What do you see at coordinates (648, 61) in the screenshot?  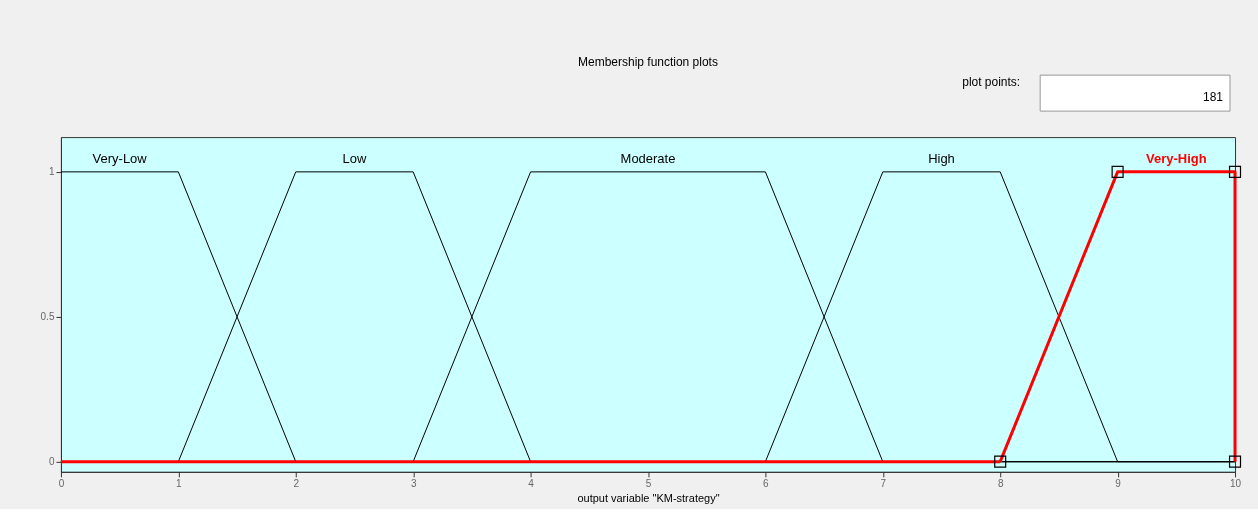 I see `chart-title: Membership function plots` at bounding box center [648, 61].